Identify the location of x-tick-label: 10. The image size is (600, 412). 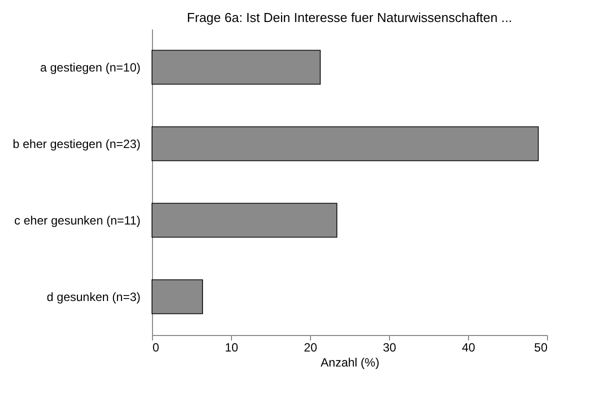
(231, 347).